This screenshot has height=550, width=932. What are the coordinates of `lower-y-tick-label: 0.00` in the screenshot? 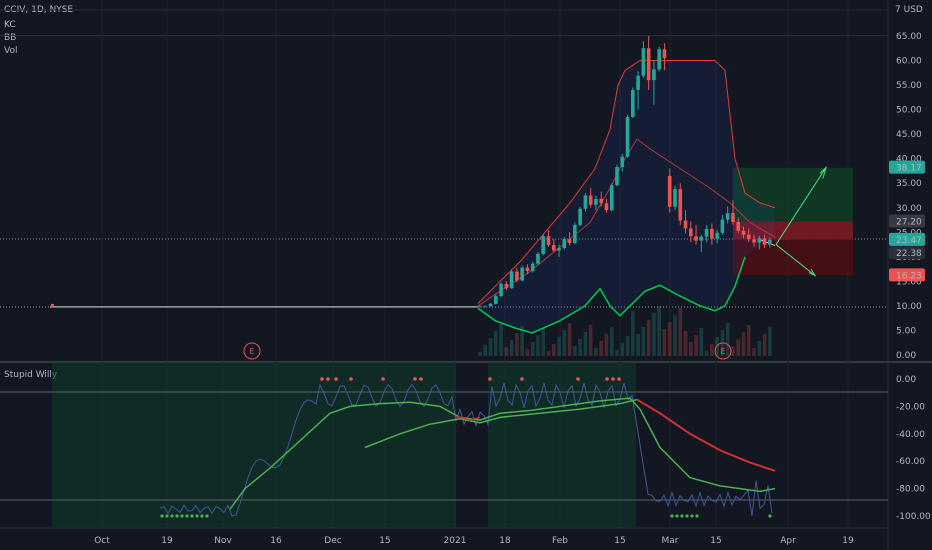 It's located at (906, 380).